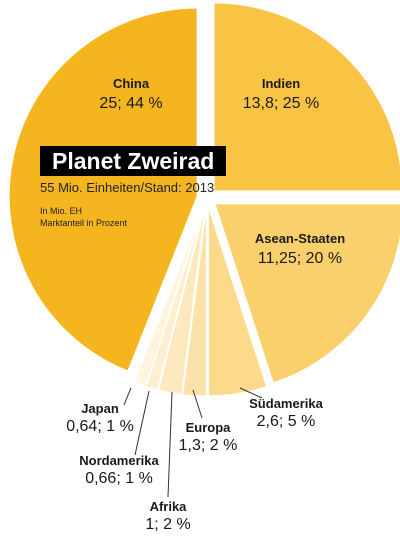 The height and width of the screenshot is (549, 400). What do you see at coordinates (209, 427) in the screenshot?
I see `slice-label-europa: Europa` at bounding box center [209, 427].